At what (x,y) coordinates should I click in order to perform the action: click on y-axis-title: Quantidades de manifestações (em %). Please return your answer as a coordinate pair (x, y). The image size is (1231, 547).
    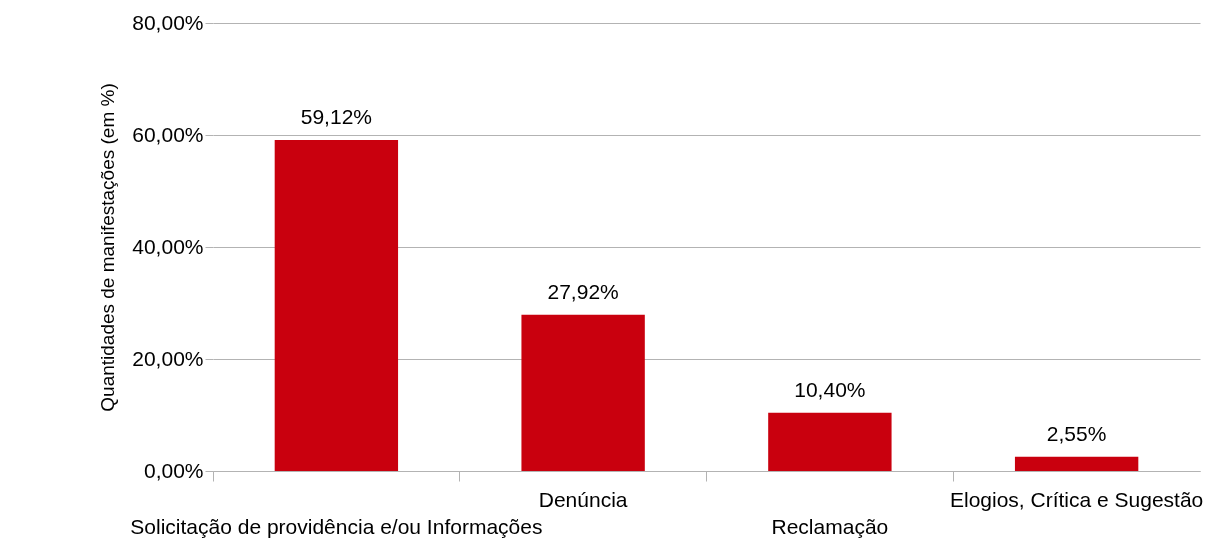
    Looking at the image, I should click on (108, 247).